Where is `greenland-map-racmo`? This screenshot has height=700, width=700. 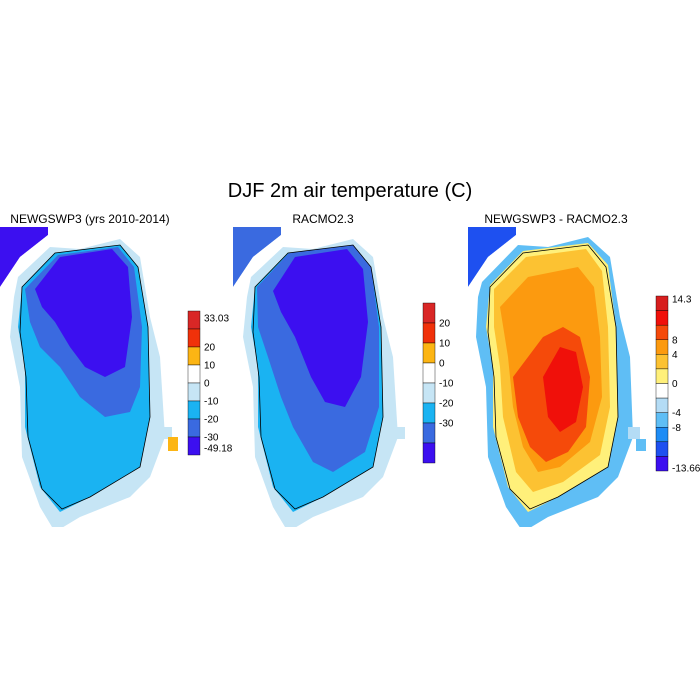
greenland-map-racmo is located at coordinates (319, 377).